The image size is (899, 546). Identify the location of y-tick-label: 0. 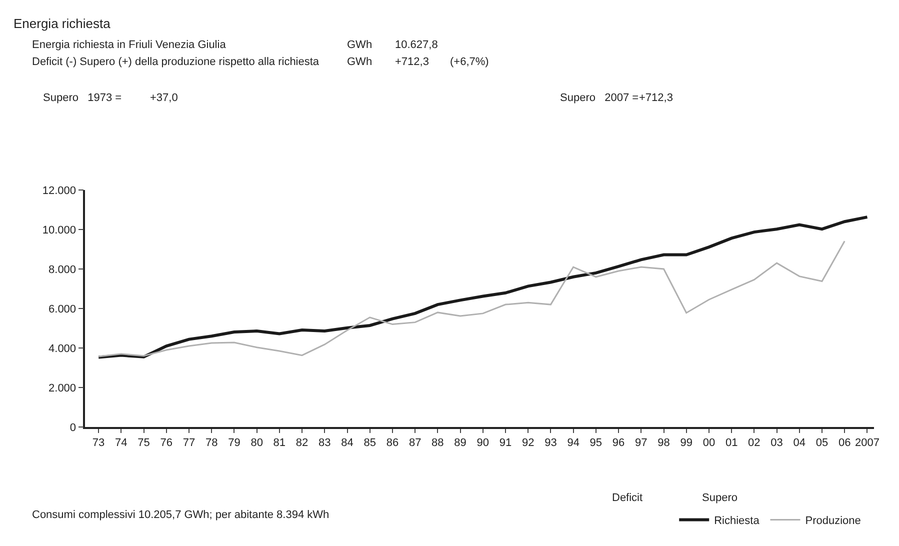
(73, 428).